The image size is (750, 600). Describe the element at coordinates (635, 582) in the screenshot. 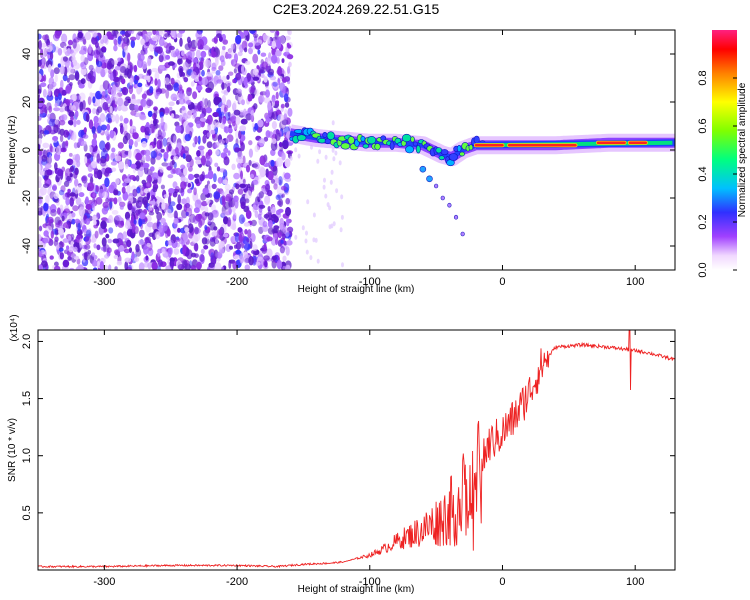

I see `snr-xtick-label: 100` at that location.